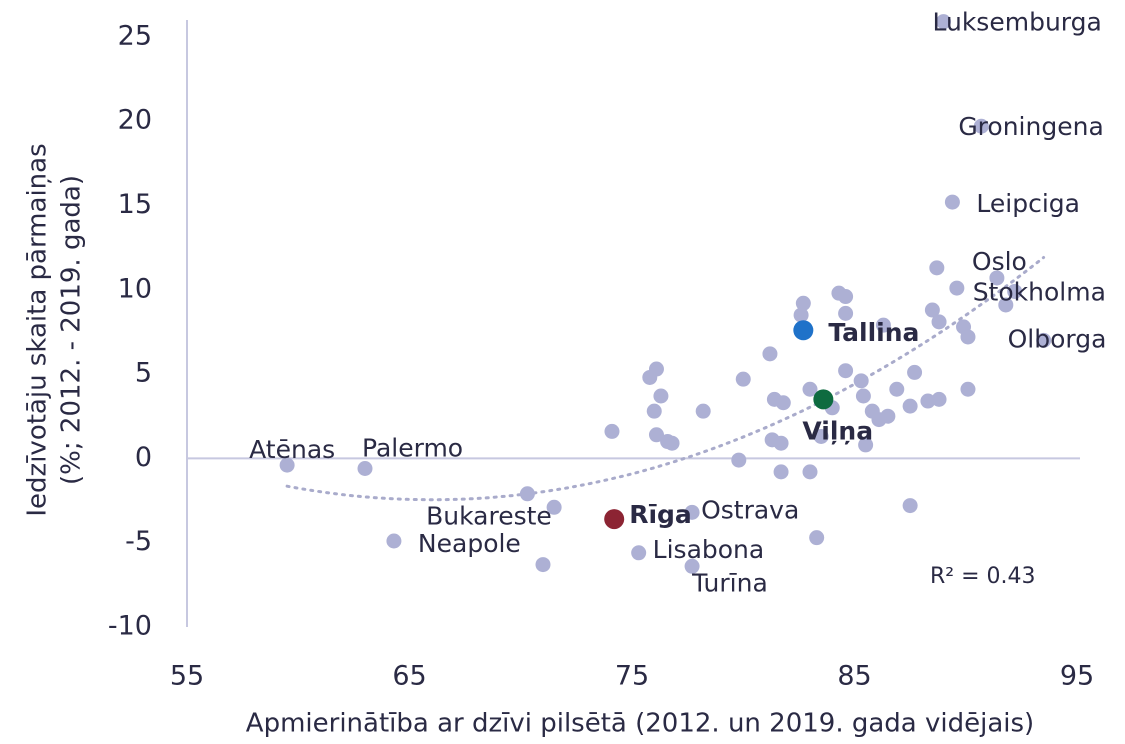 This screenshot has width=1125, height=744. What do you see at coordinates (135, 35) in the screenshot?
I see `y-tick-label: 25` at bounding box center [135, 35].